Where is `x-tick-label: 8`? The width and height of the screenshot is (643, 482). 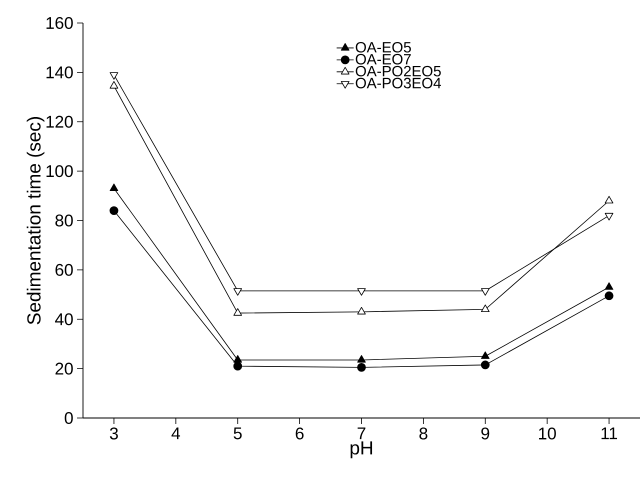 x-tick-label: 8 is located at coordinates (423, 433).